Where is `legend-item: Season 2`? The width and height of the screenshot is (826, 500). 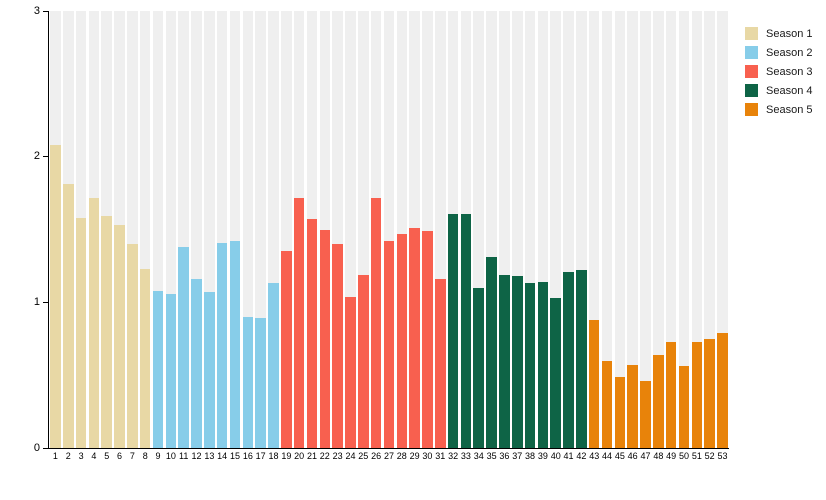 legend-item: Season 2 is located at coordinates (778, 52).